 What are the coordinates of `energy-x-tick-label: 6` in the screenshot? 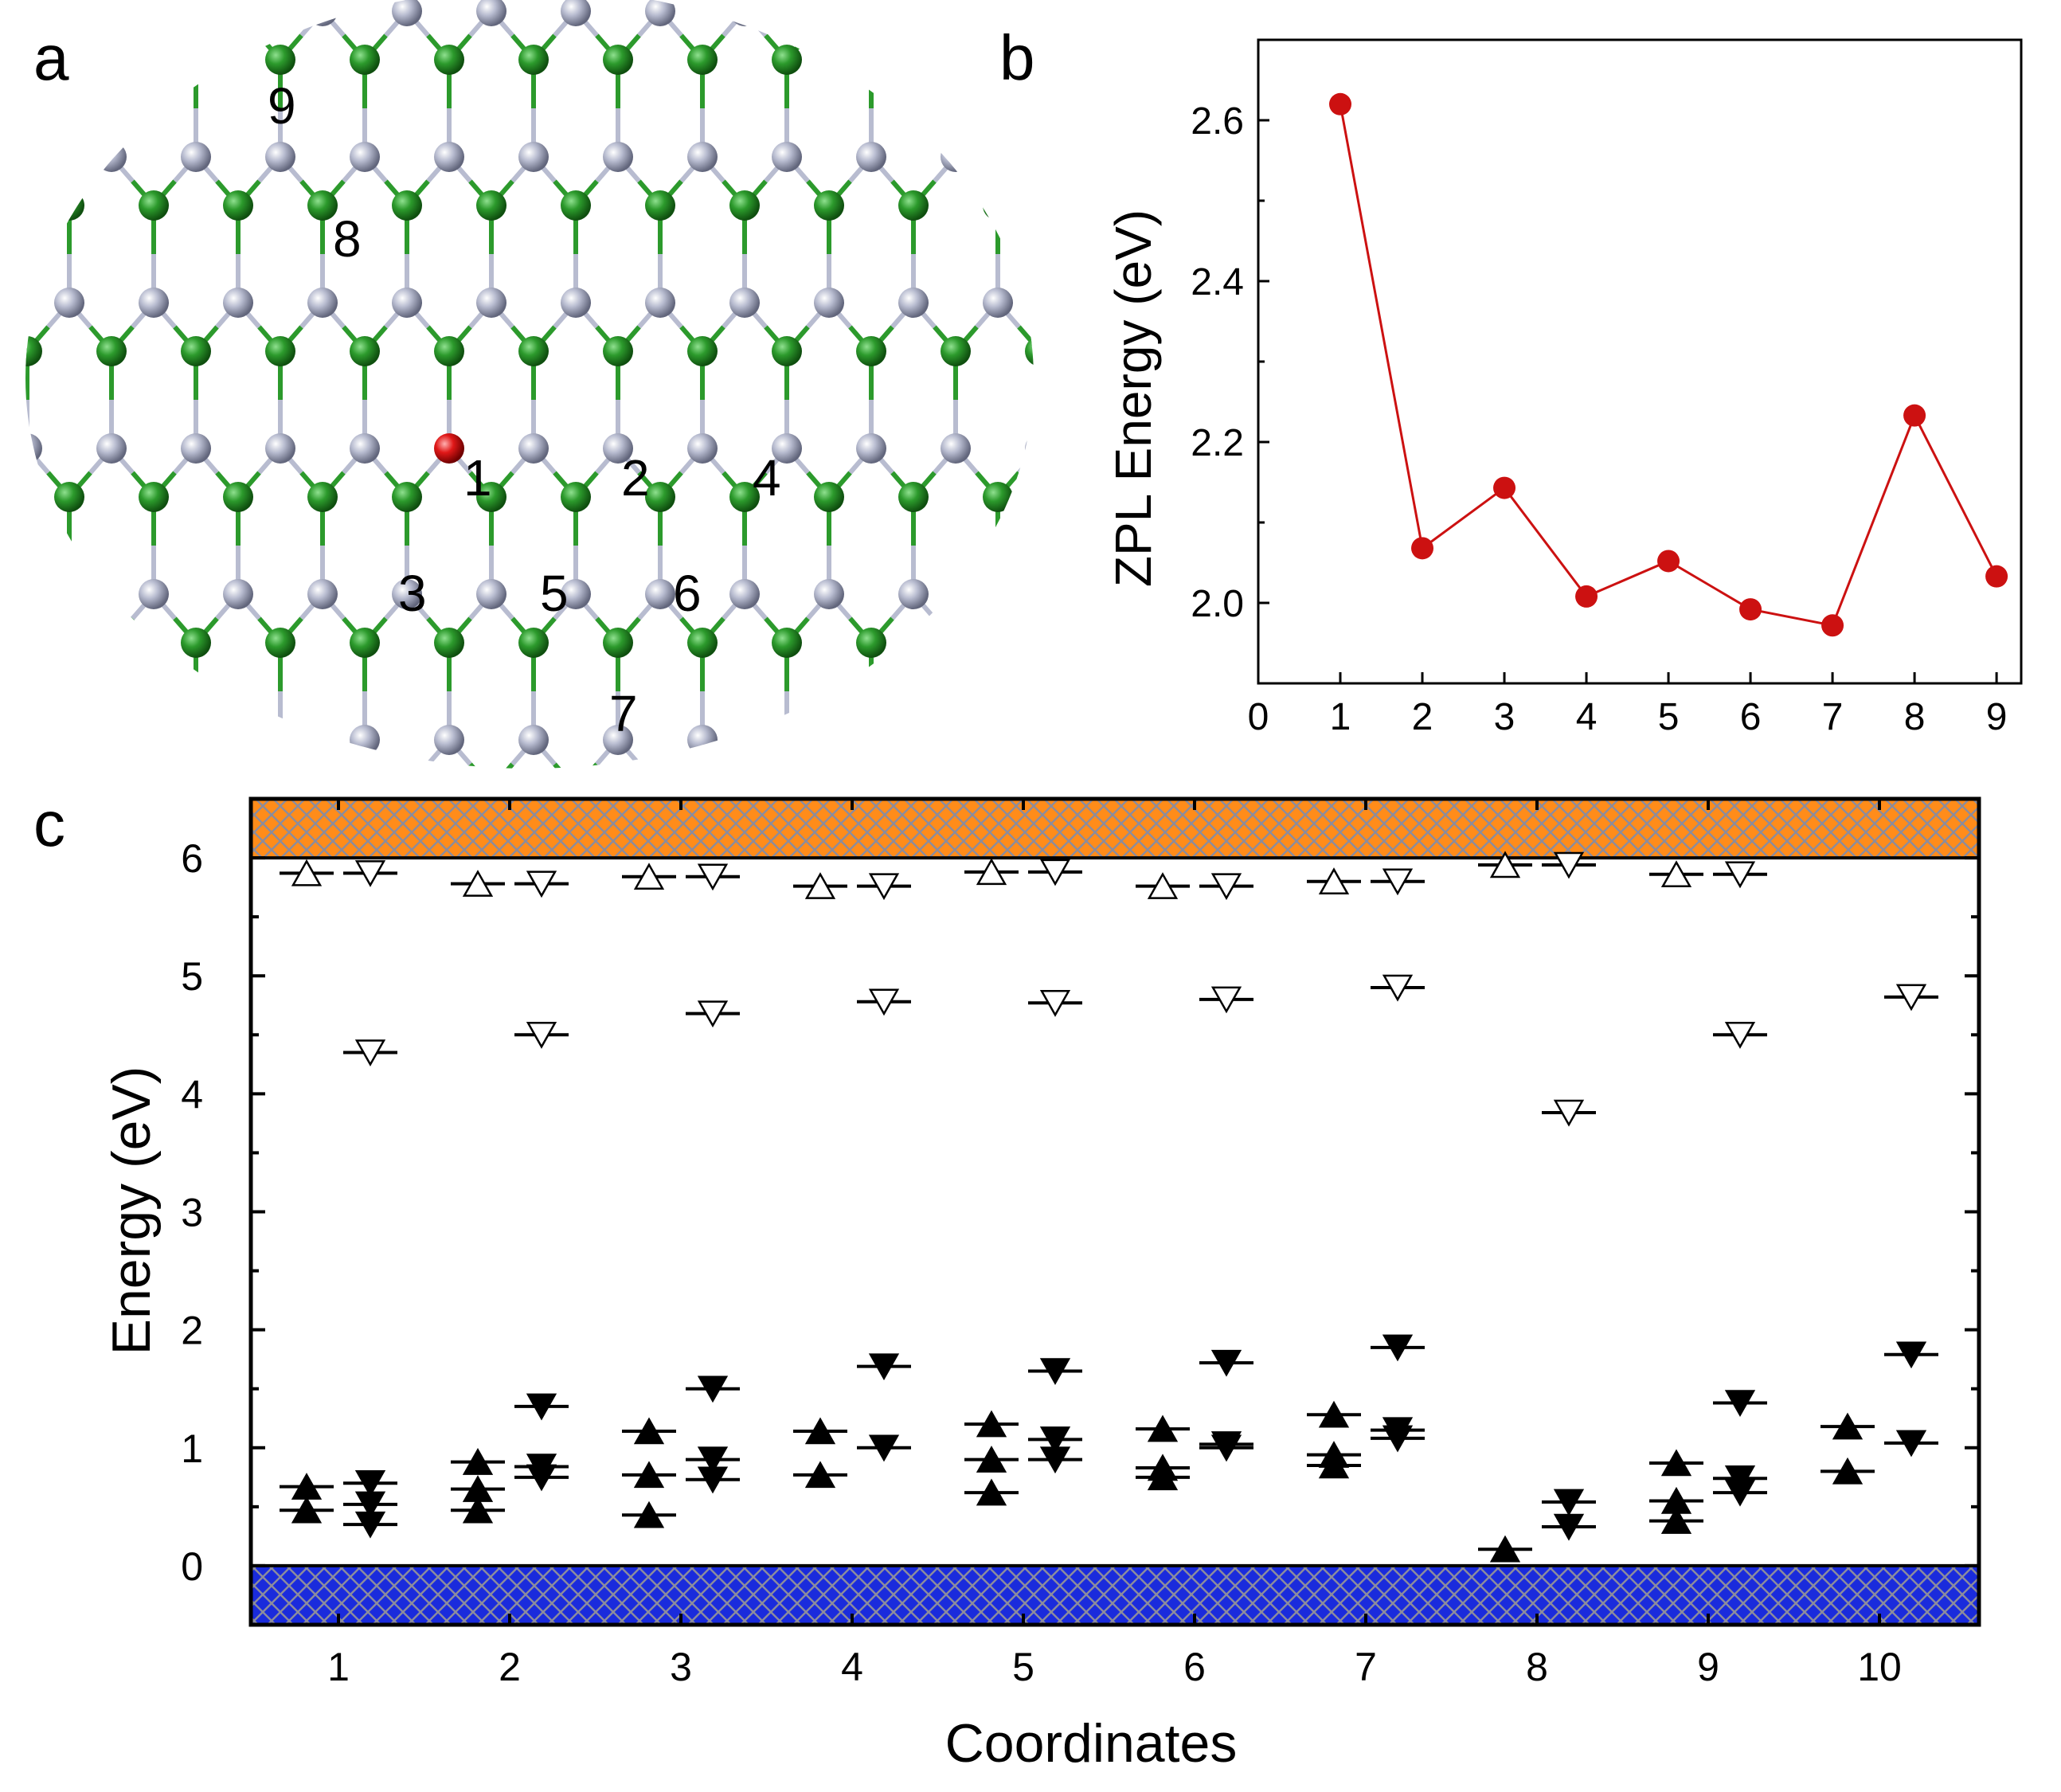 It's located at (1194, 1667).